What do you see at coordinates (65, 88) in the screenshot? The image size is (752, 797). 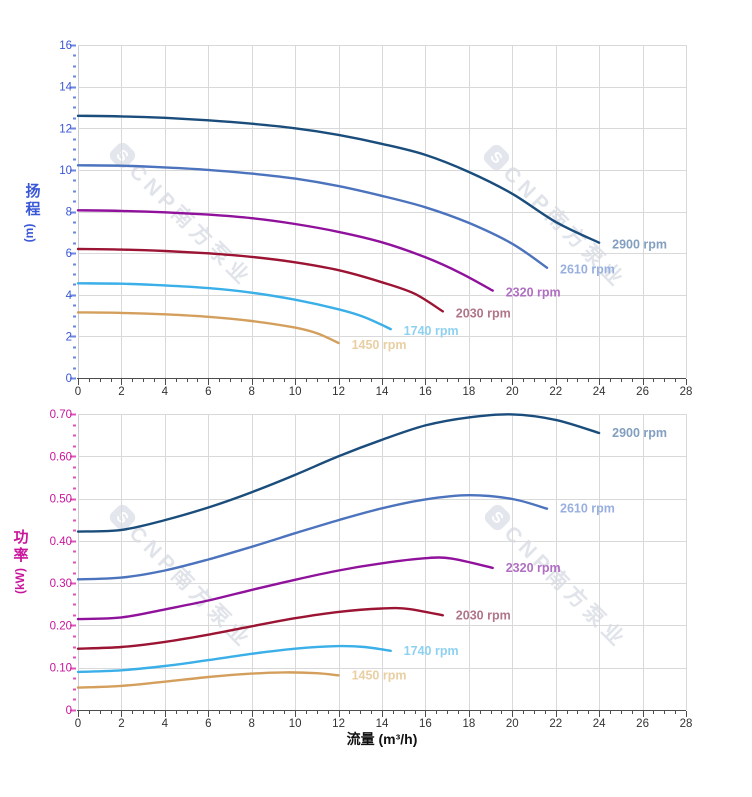 I see `y-tick-label: 14` at bounding box center [65, 88].